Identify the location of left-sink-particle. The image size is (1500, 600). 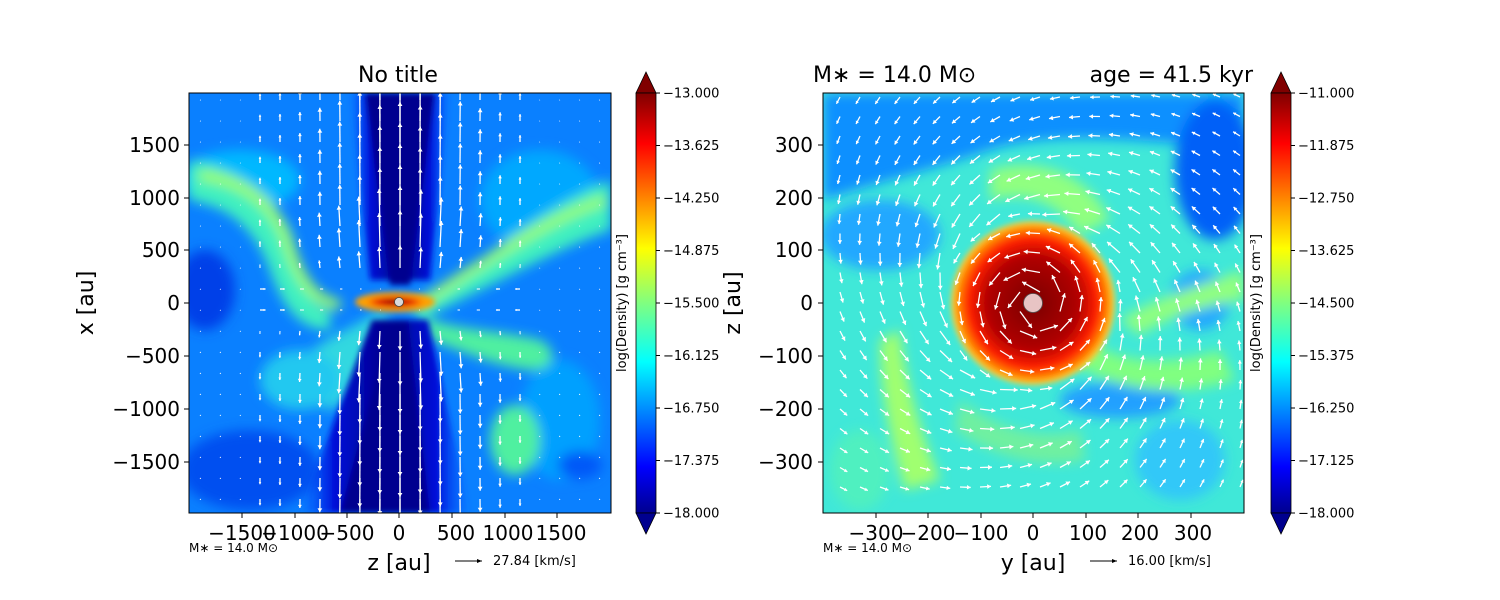
(399, 302).